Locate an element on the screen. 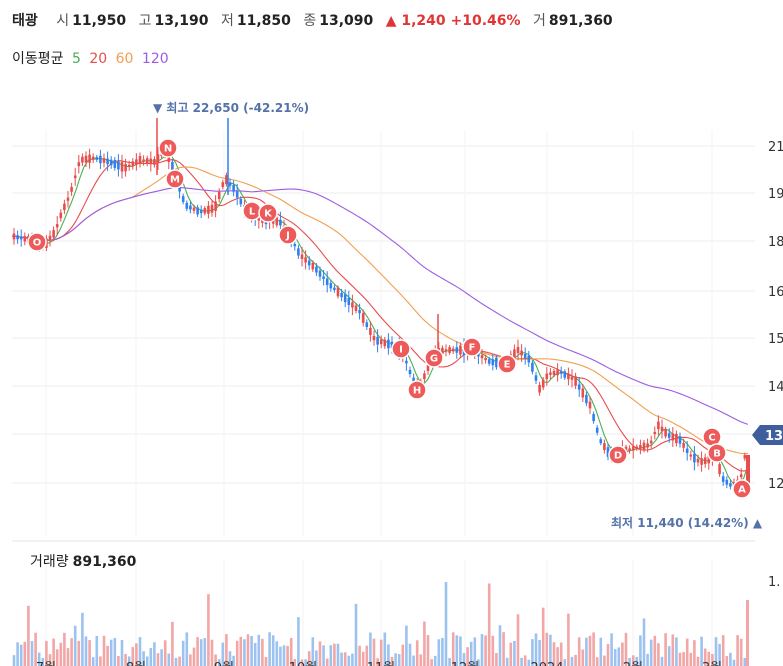 The width and height of the screenshot is (783, 666). ma20-label: 20 is located at coordinates (98, 59).